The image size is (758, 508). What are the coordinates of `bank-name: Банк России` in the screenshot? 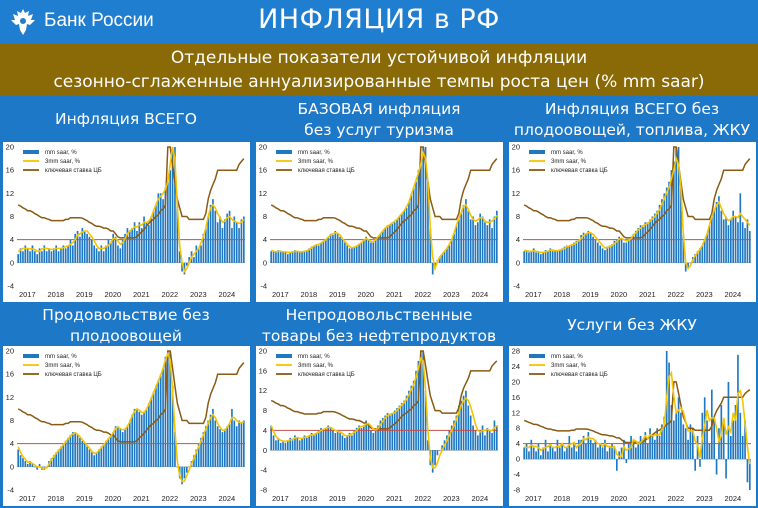 It's located at (99, 20).